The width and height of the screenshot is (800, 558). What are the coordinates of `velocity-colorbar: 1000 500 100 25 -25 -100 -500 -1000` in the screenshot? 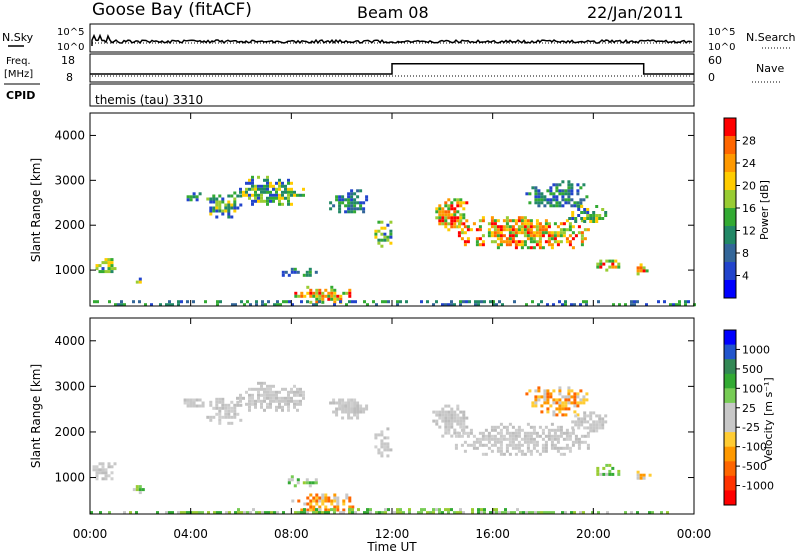 It's located at (748, 417).